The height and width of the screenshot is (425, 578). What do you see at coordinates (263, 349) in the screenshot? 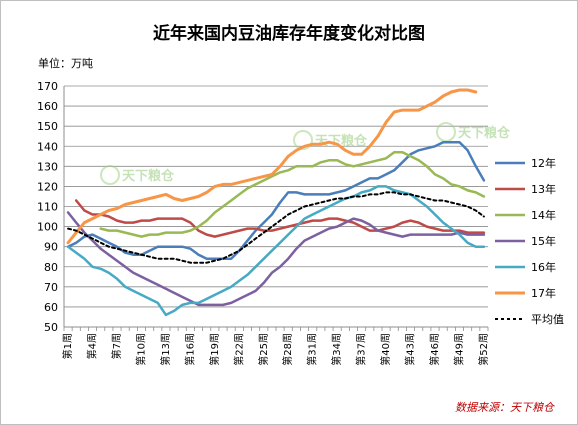
I see `x-tick-label: 第25周` at bounding box center [263, 349].